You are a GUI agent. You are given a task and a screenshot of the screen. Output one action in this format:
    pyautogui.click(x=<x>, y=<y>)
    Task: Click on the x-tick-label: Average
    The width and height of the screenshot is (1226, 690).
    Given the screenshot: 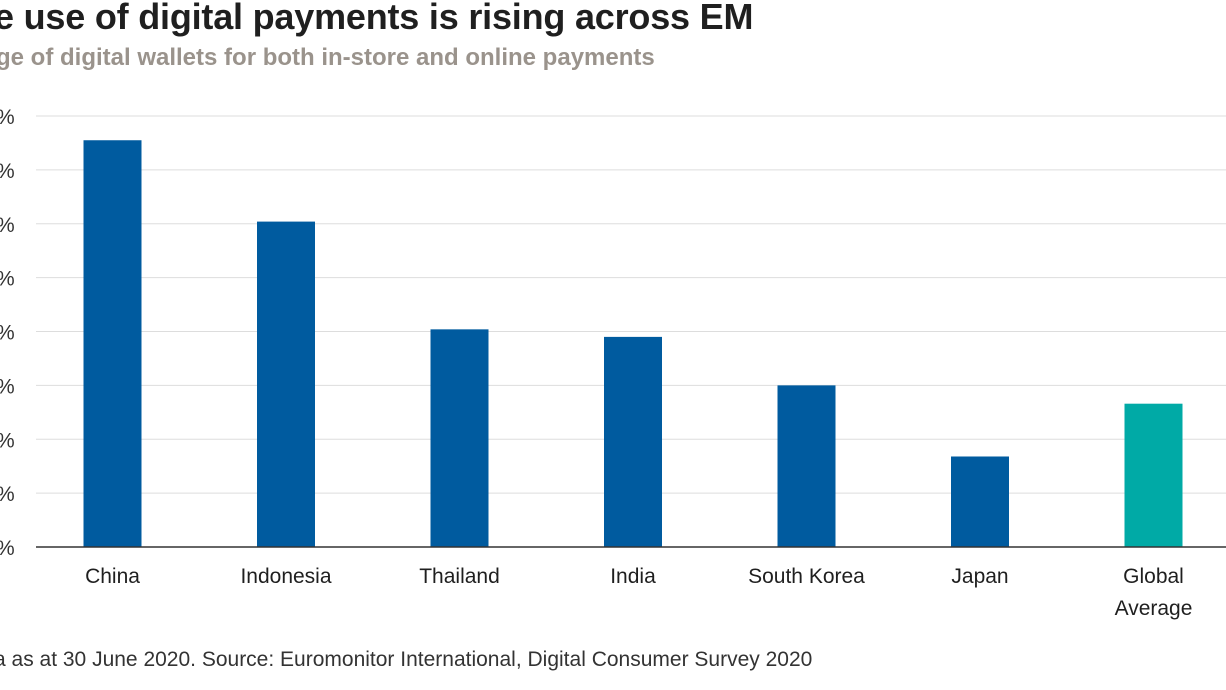 What is the action you would take?
    pyautogui.click(x=1154, y=608)
    